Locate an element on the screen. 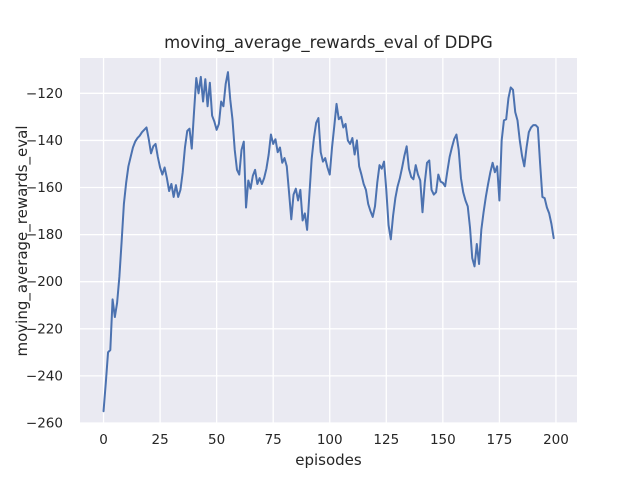 The image size is (640, 480). y-tick-label: −200 is located at coordinates (44, 282).